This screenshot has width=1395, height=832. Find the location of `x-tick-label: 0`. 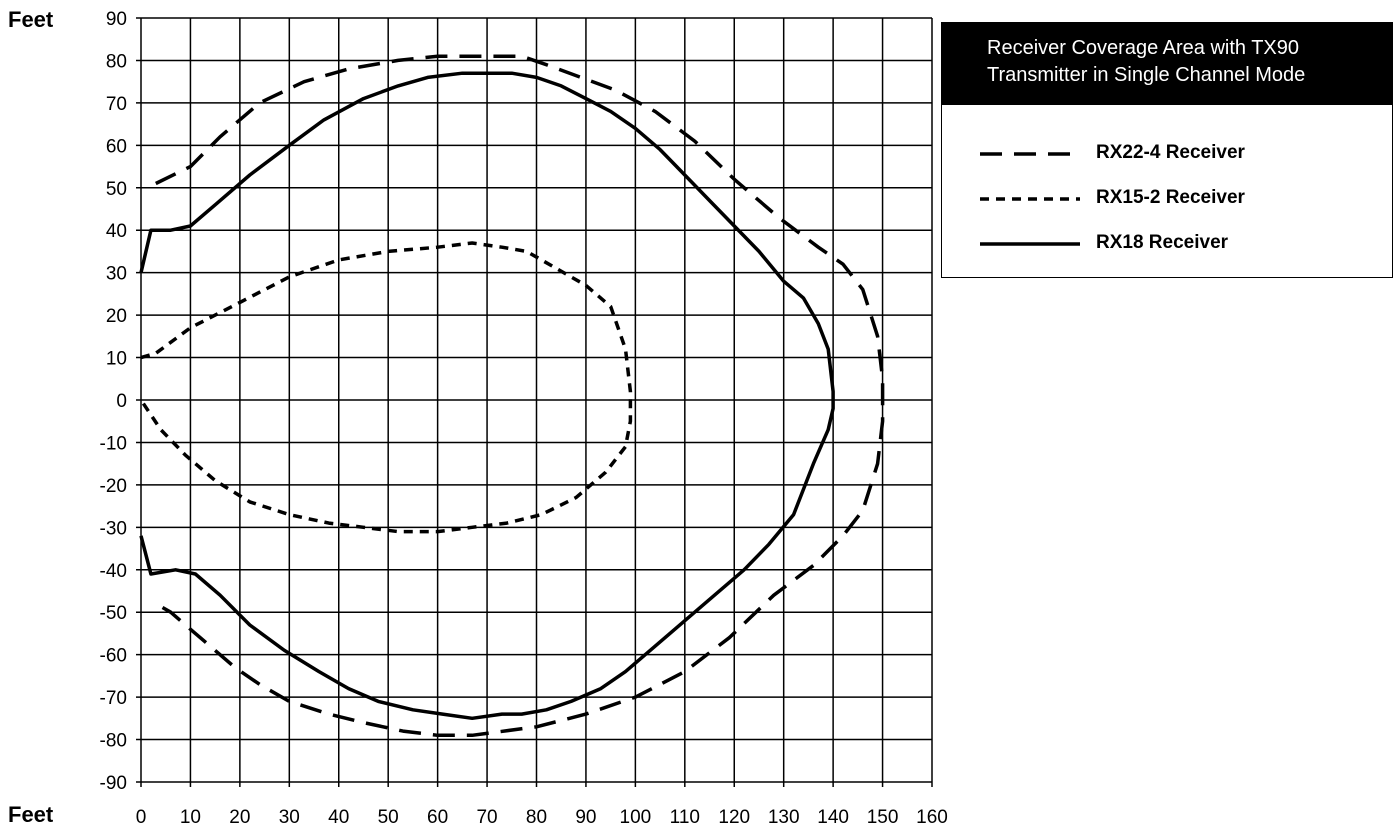

x-tick-label: 0 is located at coordinates (141, 817).